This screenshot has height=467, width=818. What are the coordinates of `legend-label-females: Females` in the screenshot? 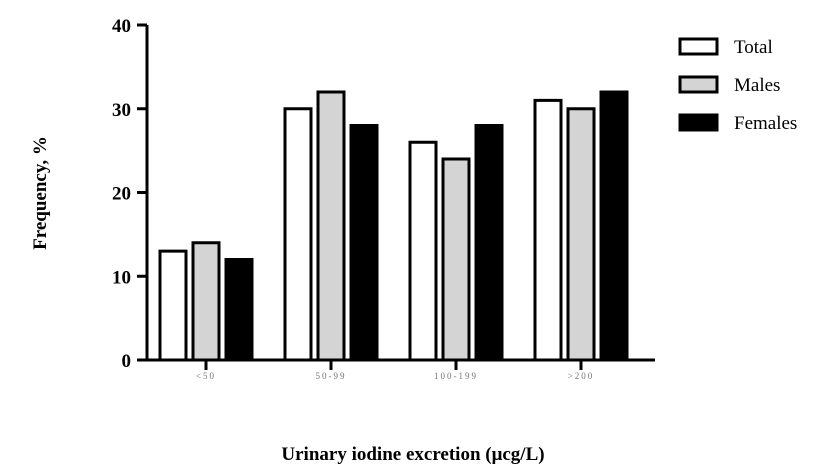 It's located at (765, 123).